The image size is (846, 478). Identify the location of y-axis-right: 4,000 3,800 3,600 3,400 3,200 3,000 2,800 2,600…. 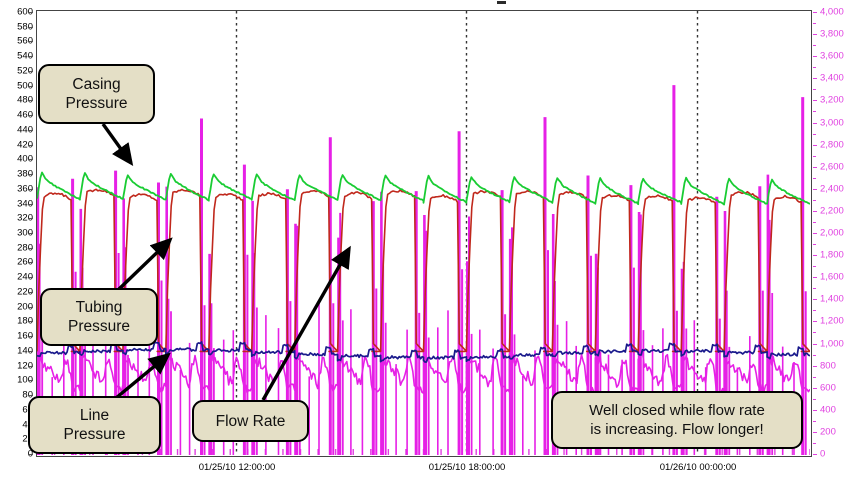
(829, 239).